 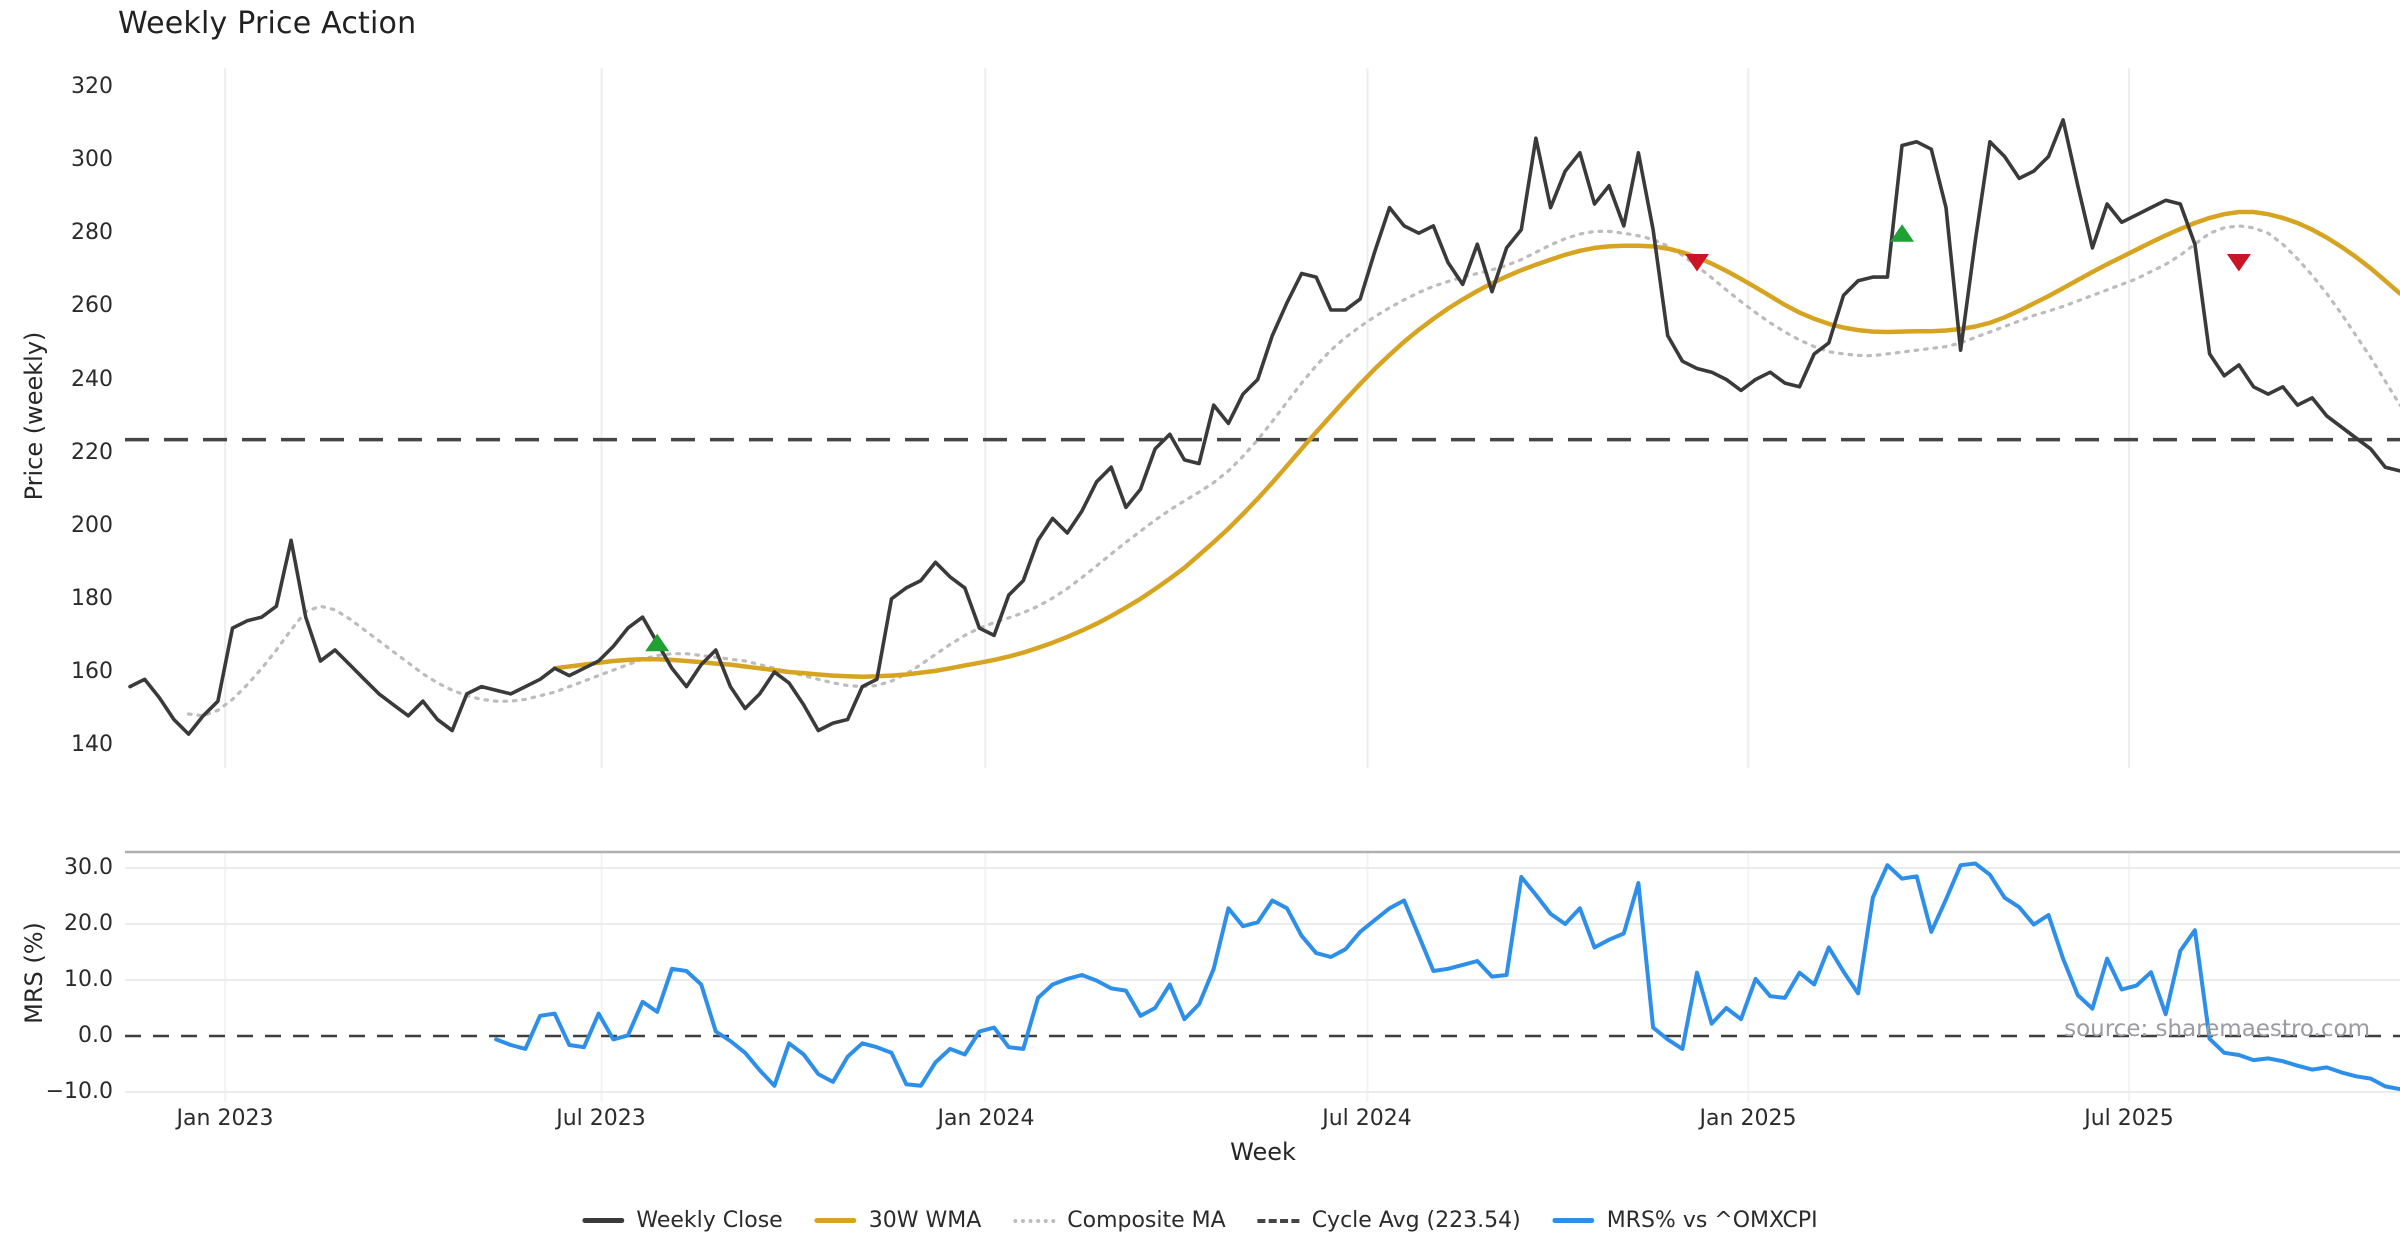 What do you see at coordinates (88, 867) in the screenshot?
I see `mrs-ytick-30: 30.0` at bounding box center [88, 867].